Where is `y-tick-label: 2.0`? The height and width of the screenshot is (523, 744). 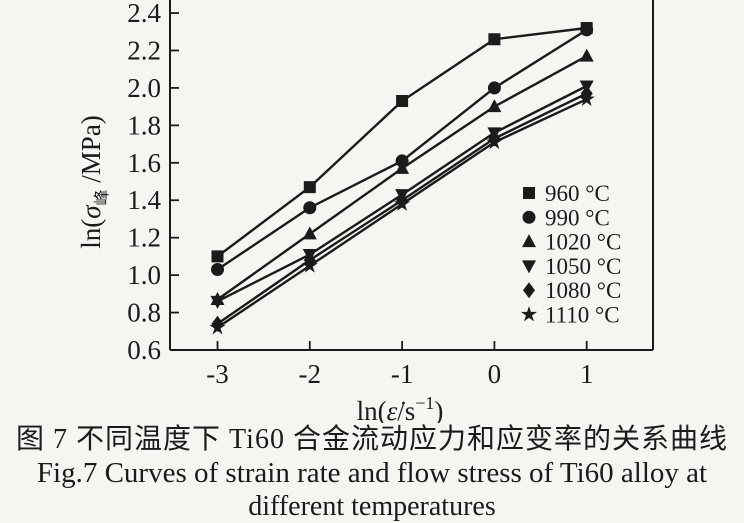 y-tick-label: 2.0 is located at coordinates (144, 88).